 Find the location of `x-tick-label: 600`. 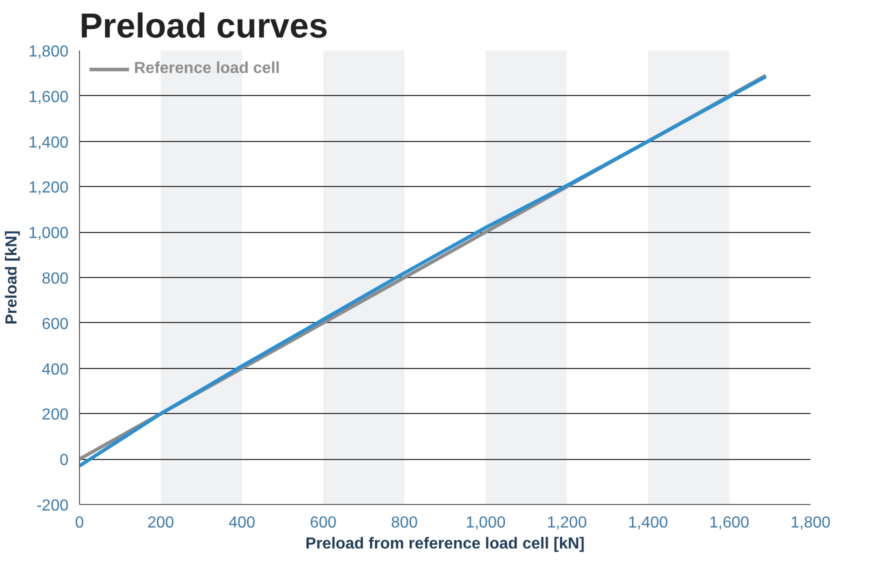

x-tick-label: 600 is located at coordinates (323, 523).